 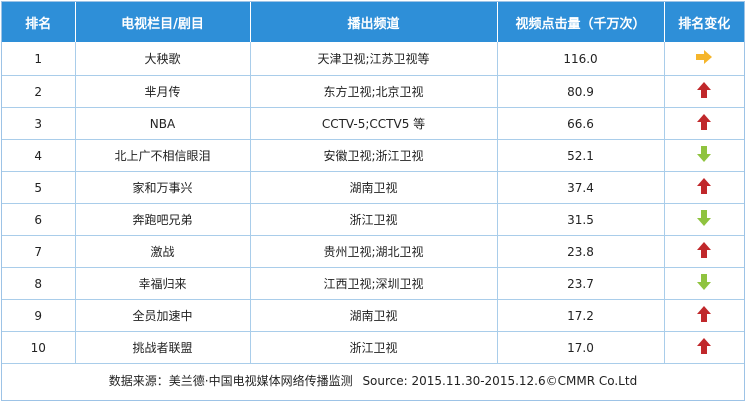 What do you see at coordinates (581, 155) in the screenshot?
I see `clicks-cell: 52.1` at bounding box center [581, 155].